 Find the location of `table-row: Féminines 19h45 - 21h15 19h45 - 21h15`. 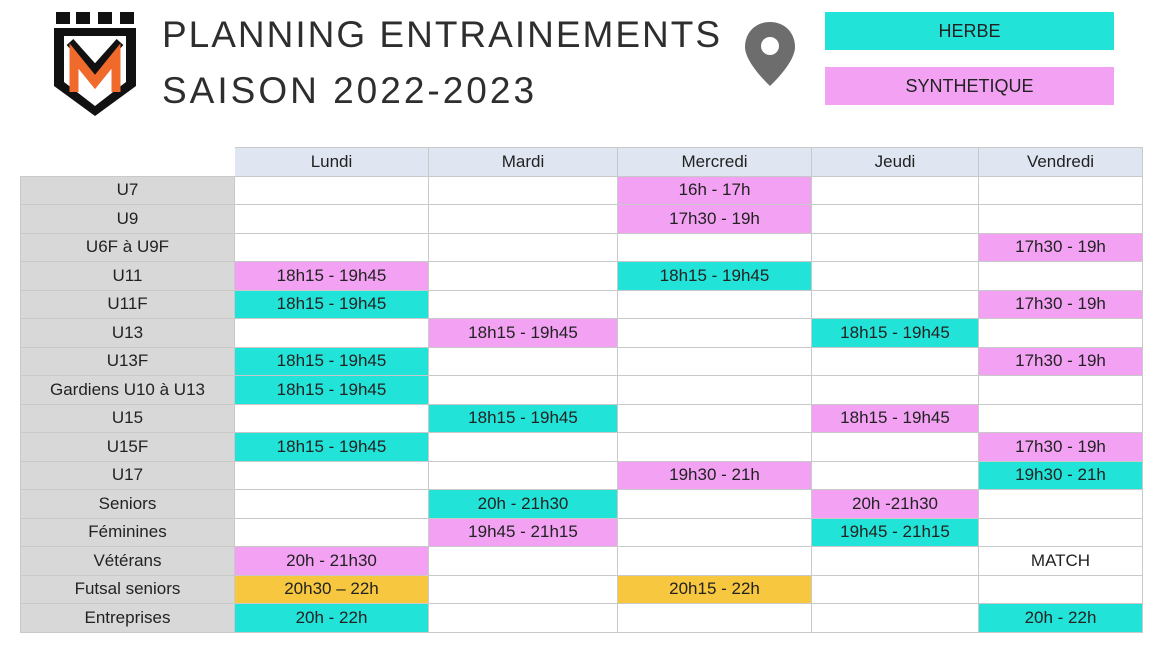

table-row: Féminines 19h45 - 21h15 19h45 - 21h15 is located at coordinates (581, 532).